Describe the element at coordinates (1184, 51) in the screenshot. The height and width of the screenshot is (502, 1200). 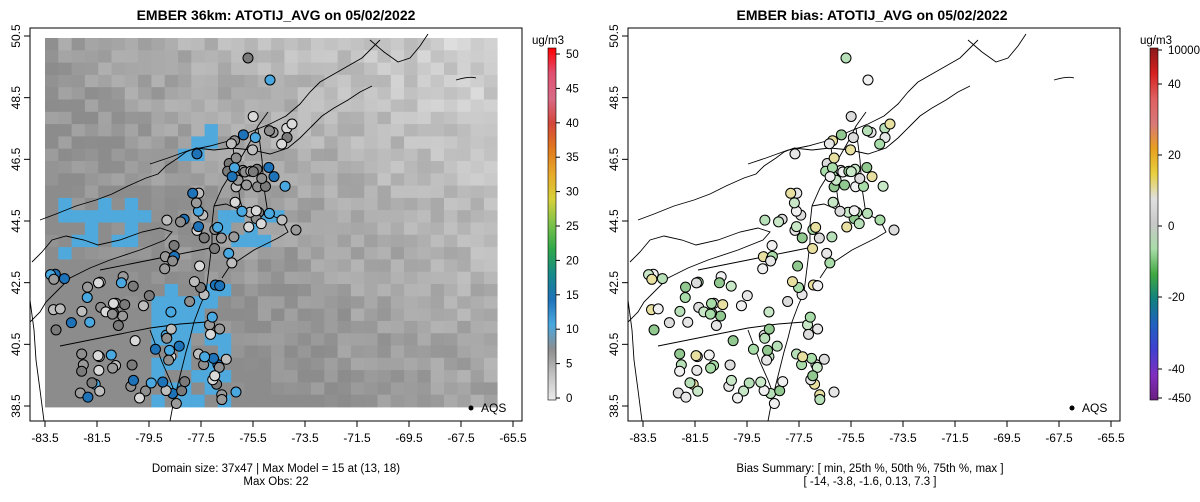
I see `colorbar2-tick-label: 10000` at that location.